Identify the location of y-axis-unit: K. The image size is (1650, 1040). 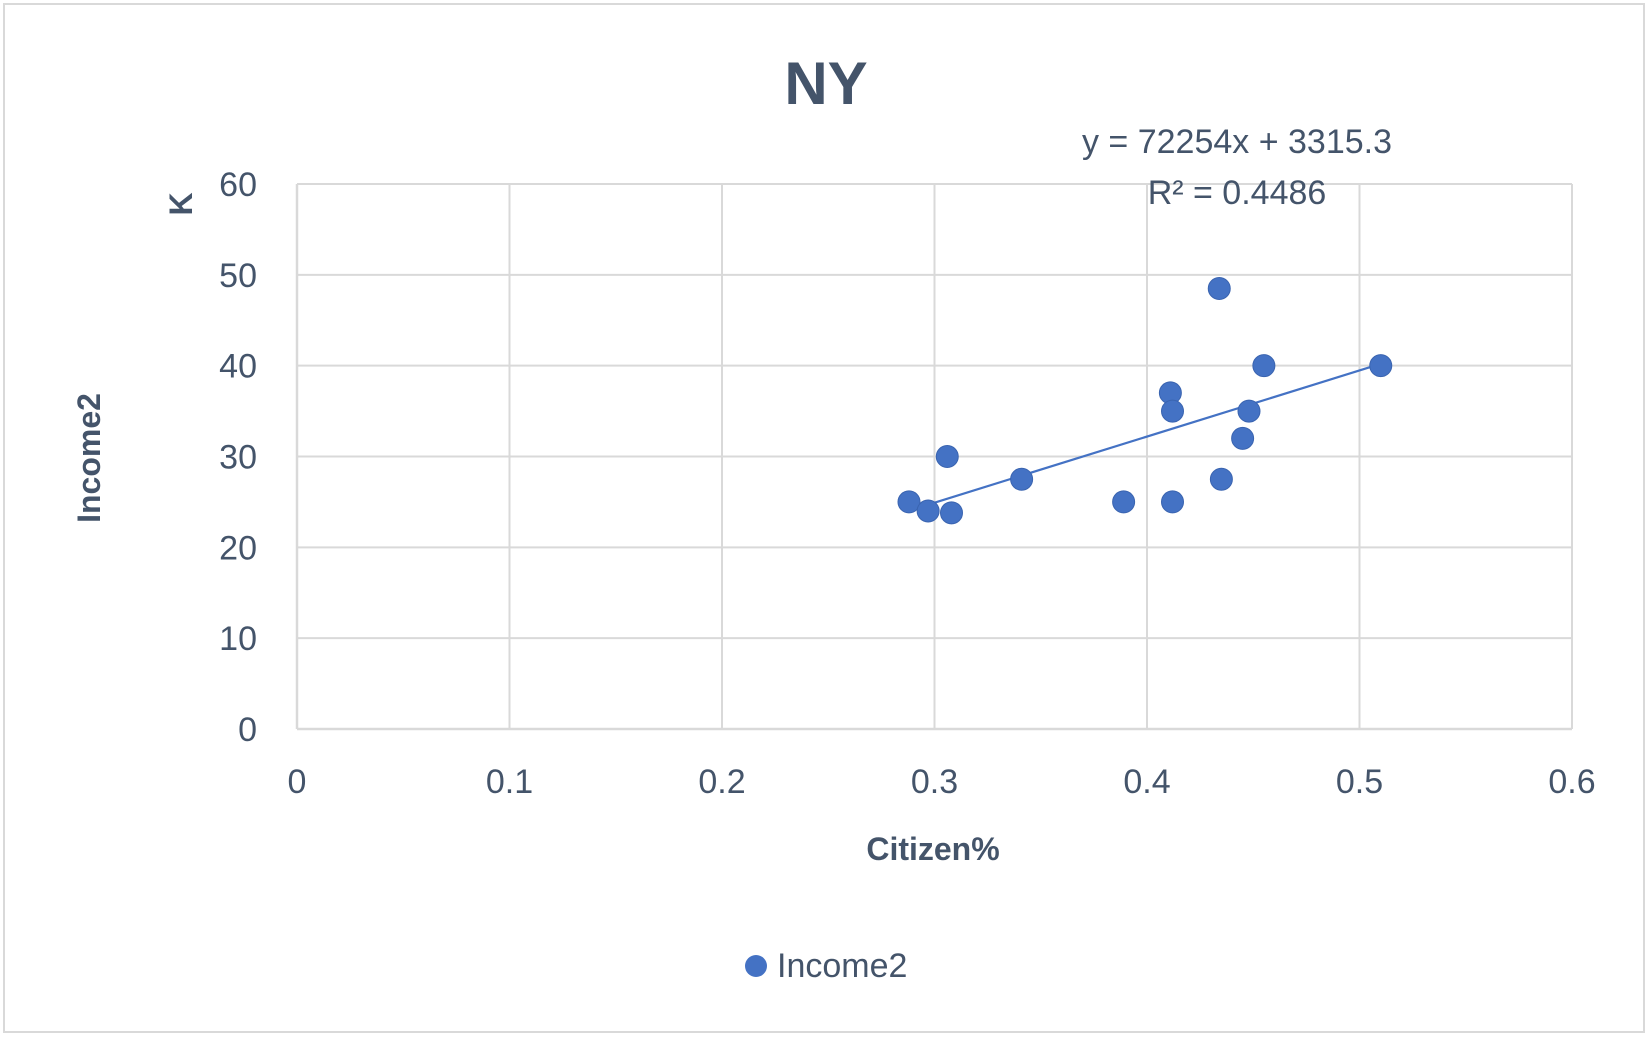
(181, 203).